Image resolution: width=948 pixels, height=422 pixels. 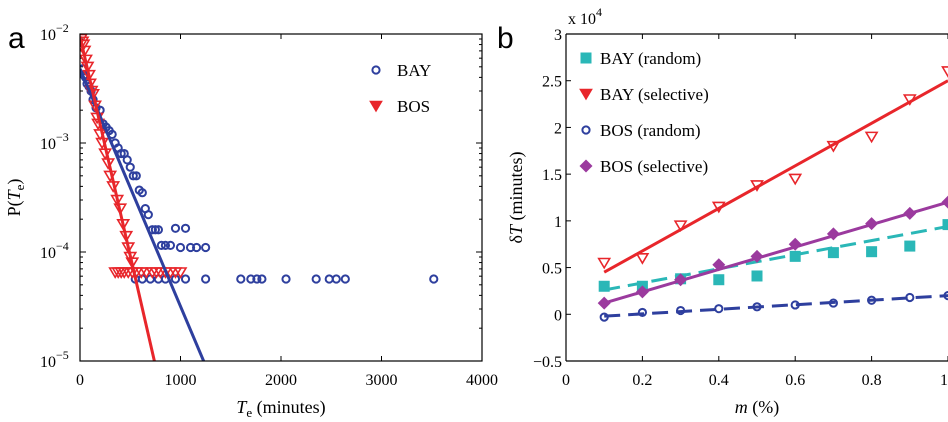 I want to click on fit-line-bos-selective, so click(x=775, y=252).